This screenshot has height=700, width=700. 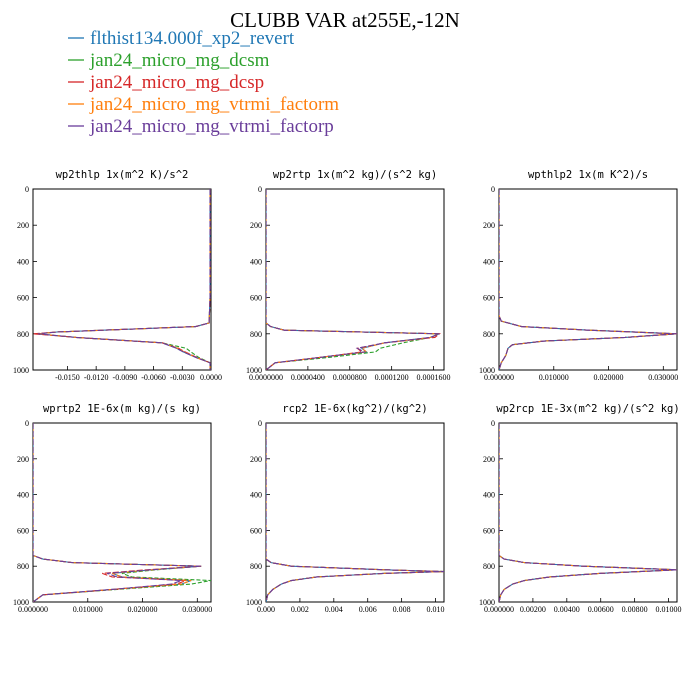 What do you see at coordinates (392, 377) in the screenshot?
I see `x-tick-label: 0.0001200` at bounding box center [392, 377].